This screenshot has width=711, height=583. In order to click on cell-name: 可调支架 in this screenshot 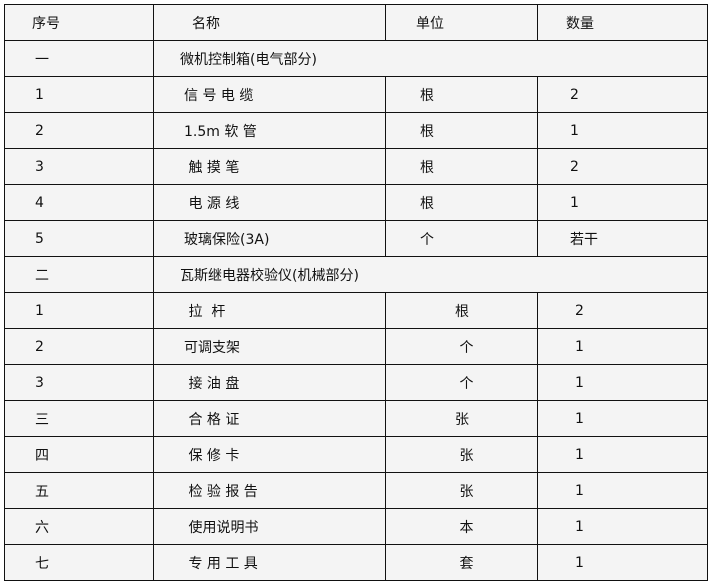, I will do `click(269, 346)`.